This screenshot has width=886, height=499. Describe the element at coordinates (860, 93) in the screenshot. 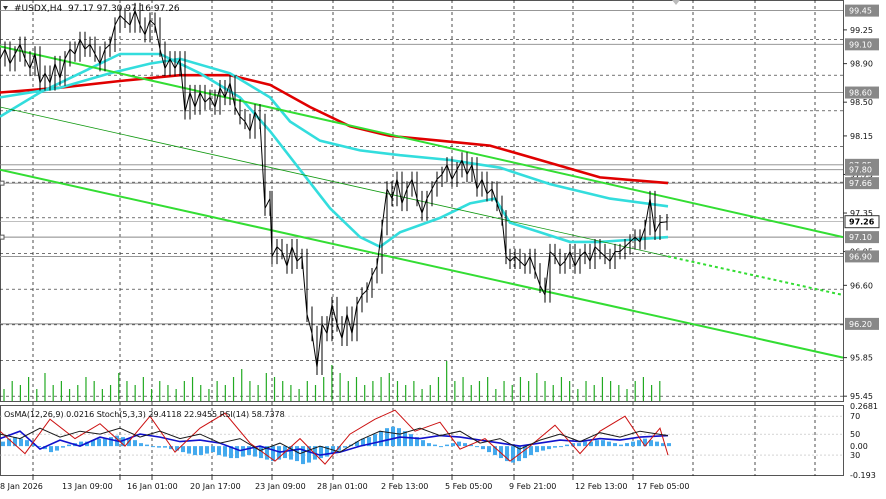

I see `price-level-label: 98.60` at that location.